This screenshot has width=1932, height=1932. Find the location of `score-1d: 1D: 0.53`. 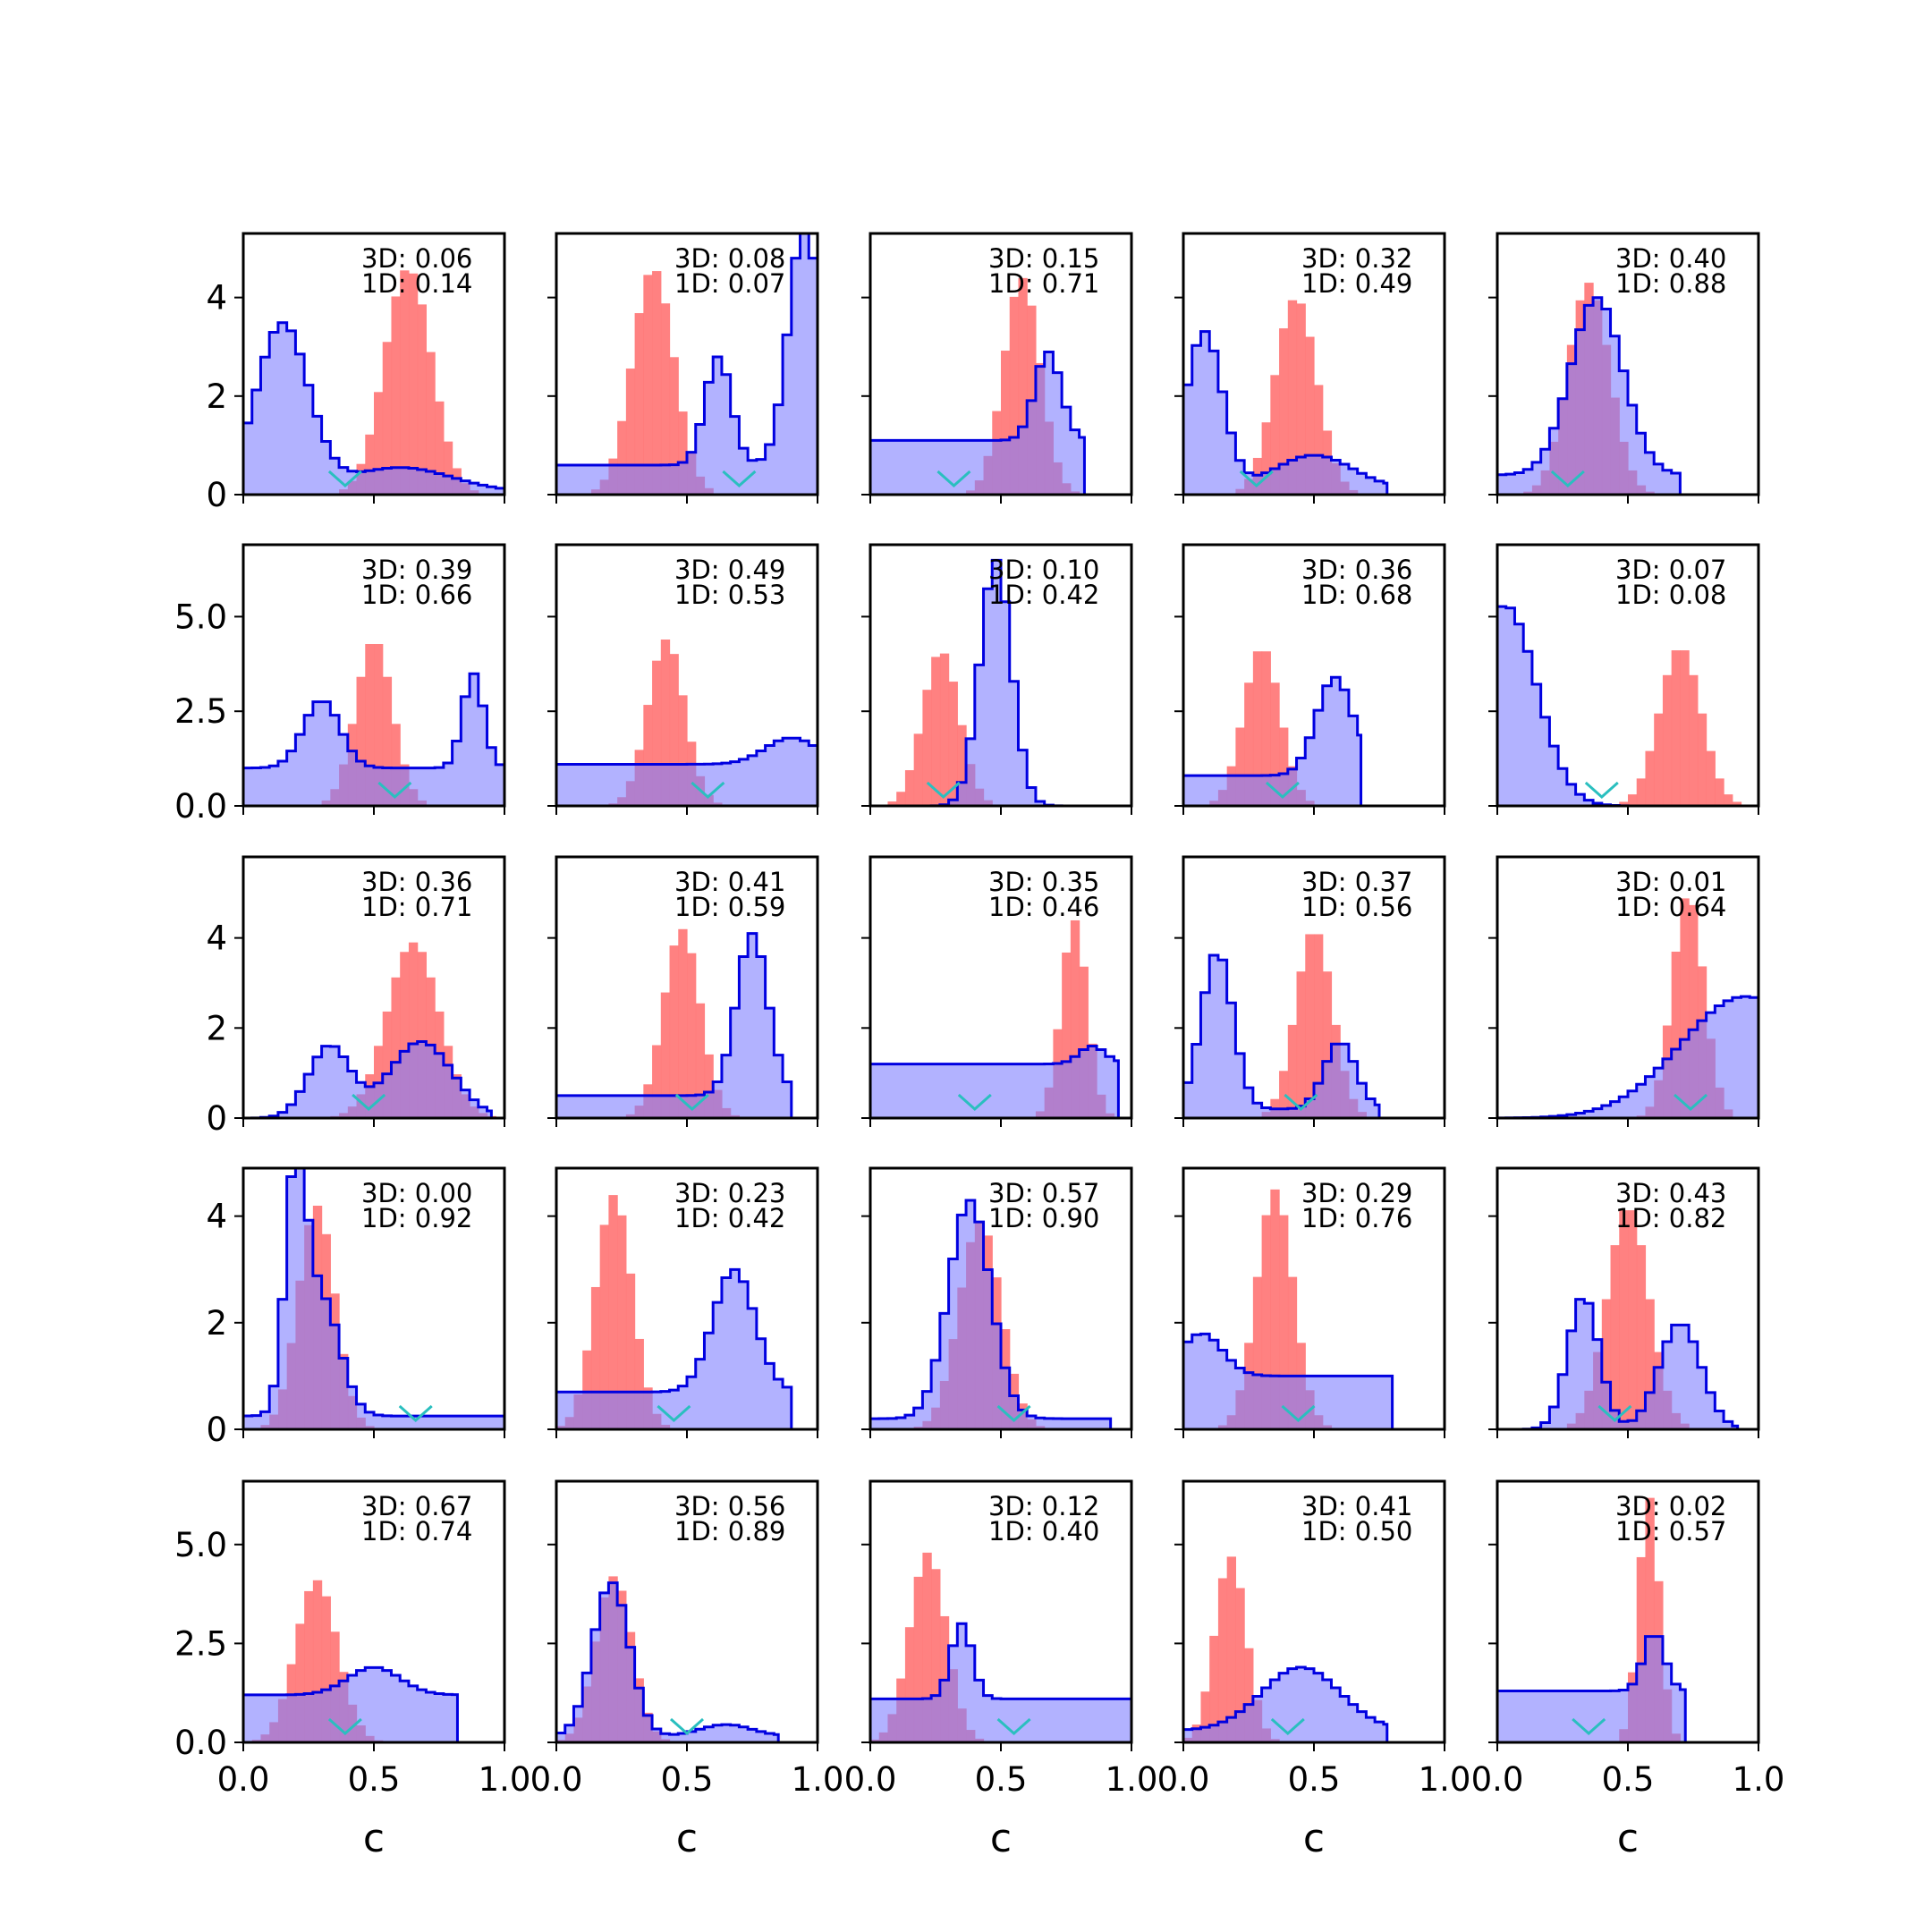

score-1d: 1D: 0.53 is located at coordinates (729, 595).